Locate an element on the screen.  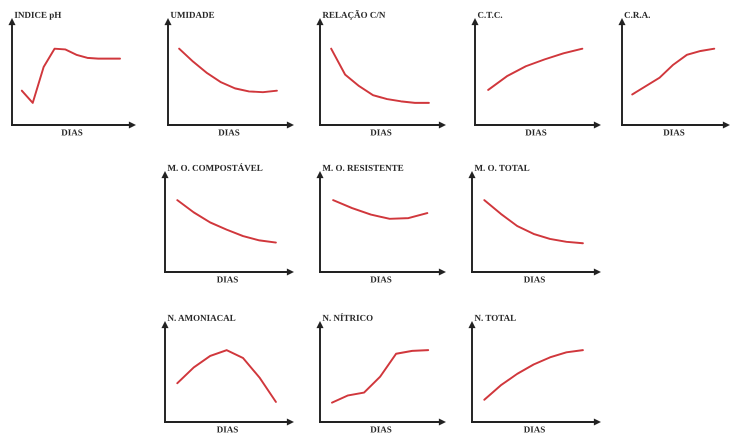
chart-title: C.R.A. is located at coordinates (637, 15).